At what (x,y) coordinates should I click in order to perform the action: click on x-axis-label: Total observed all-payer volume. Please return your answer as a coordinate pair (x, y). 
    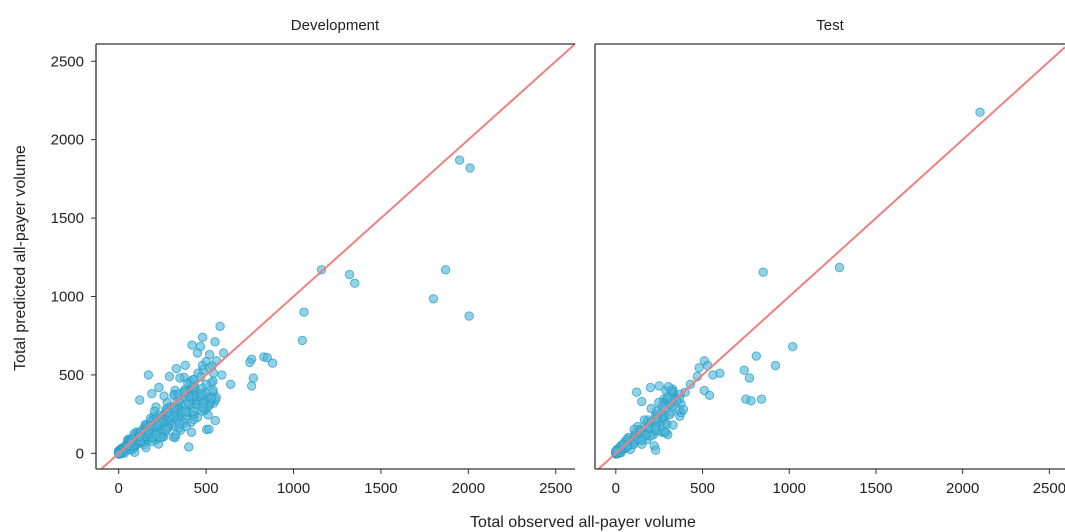
    Looking at the image, I should click on (583, 522).